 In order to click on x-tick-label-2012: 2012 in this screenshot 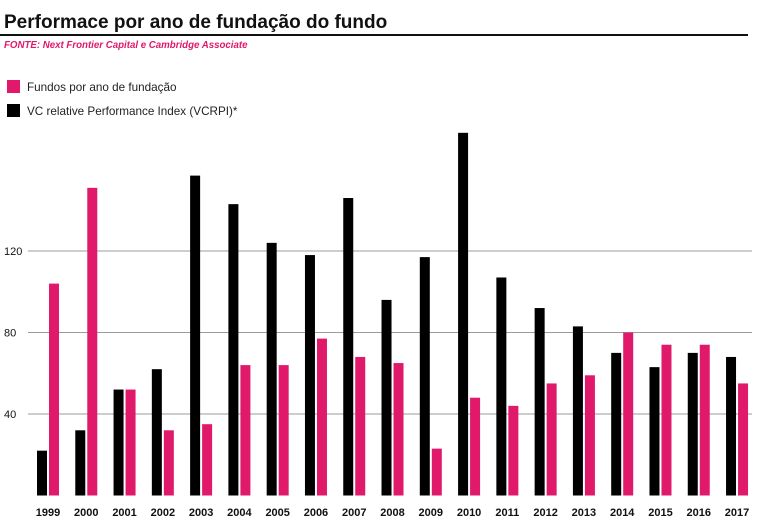, I will do `click(545, 513)`.